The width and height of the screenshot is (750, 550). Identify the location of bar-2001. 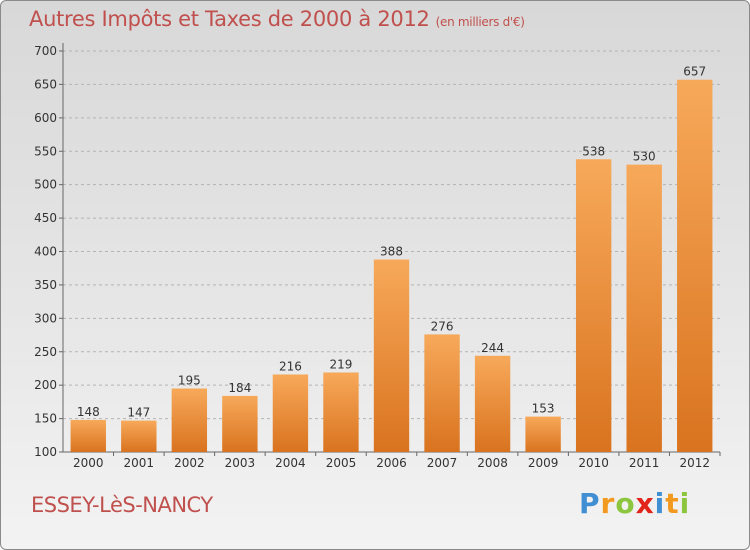
(139, 436).